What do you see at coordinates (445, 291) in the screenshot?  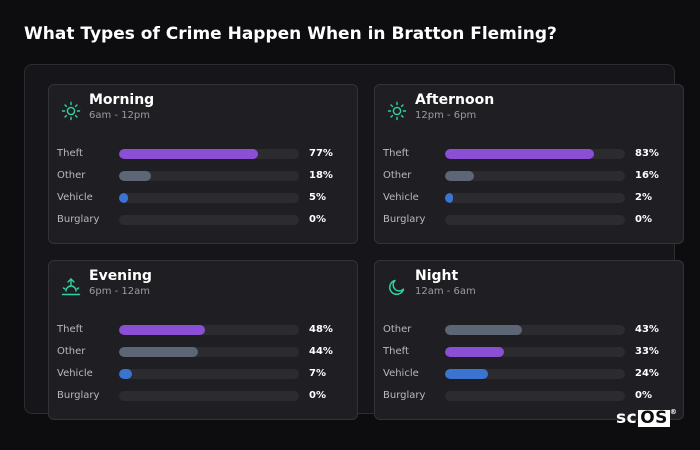 I see `period-time-range: 12am - 6am` at bounding box center [445, 291].